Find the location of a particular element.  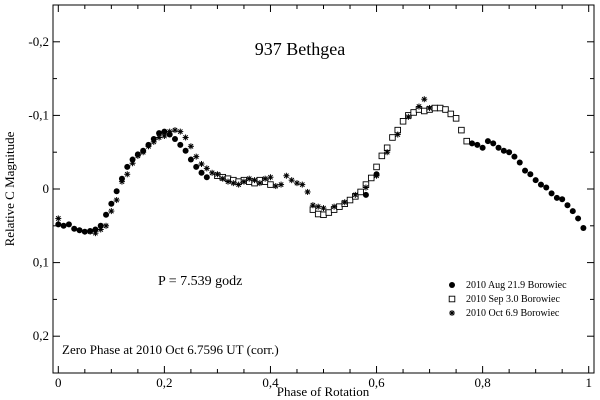

y-tick-label: -0,2 is located at coordinates (38, 41).